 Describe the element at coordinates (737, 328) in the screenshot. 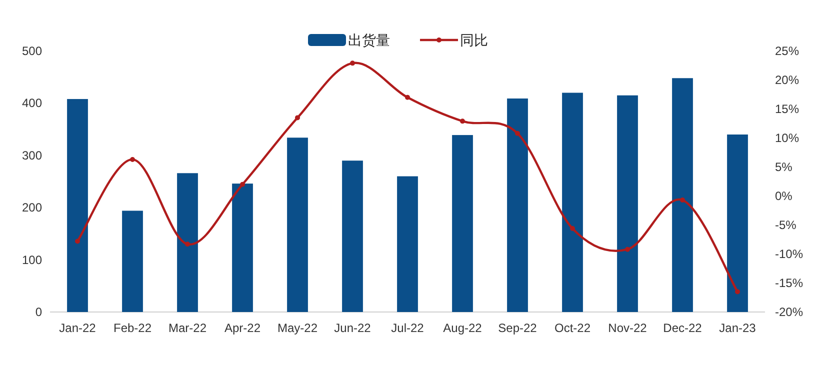

I see `x-tick-label: Jan-23` at that location.